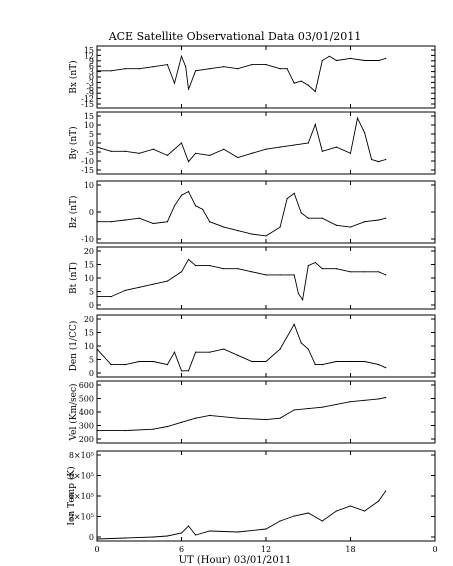  Describe the element at coordinates (81, 496) in the screenshot. I see `y-tick-label: 4×10⁵` at that location.